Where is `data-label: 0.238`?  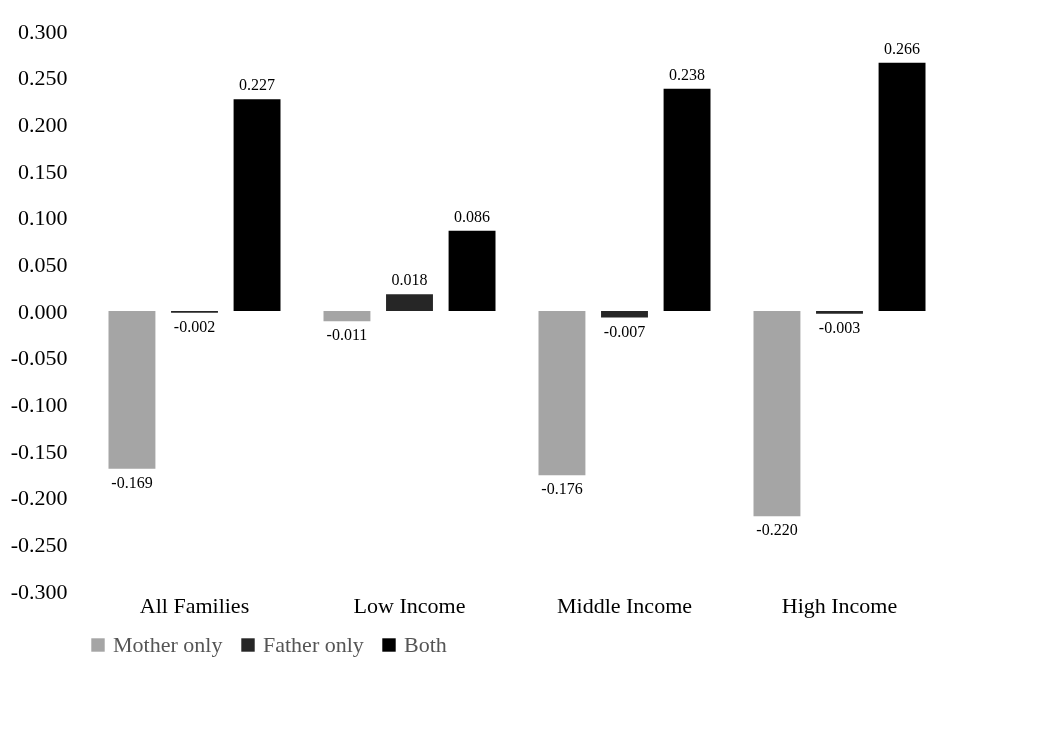 data-label: 0.238 is located at coordinates (687, 74).